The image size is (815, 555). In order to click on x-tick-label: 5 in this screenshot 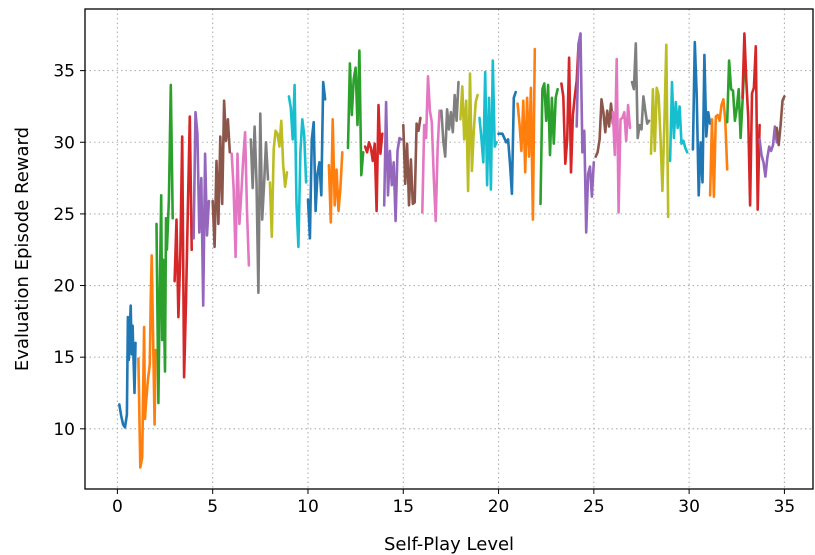, I will do `click(212, 507)`.